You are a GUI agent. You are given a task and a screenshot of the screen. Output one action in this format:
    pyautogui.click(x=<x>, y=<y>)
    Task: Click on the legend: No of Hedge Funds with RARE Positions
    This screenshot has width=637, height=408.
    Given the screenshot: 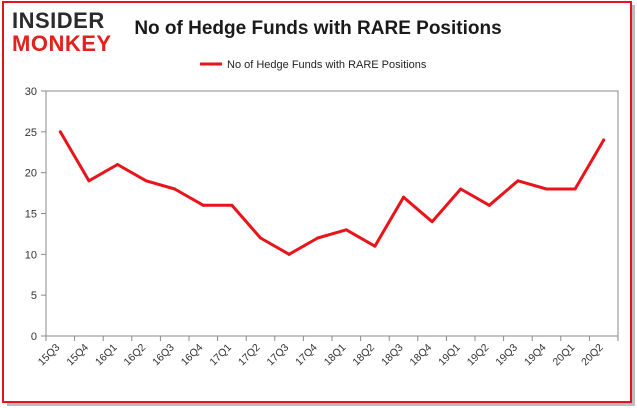 What is the action you would take?
    pyautogui.click(x=313, y=65)
    